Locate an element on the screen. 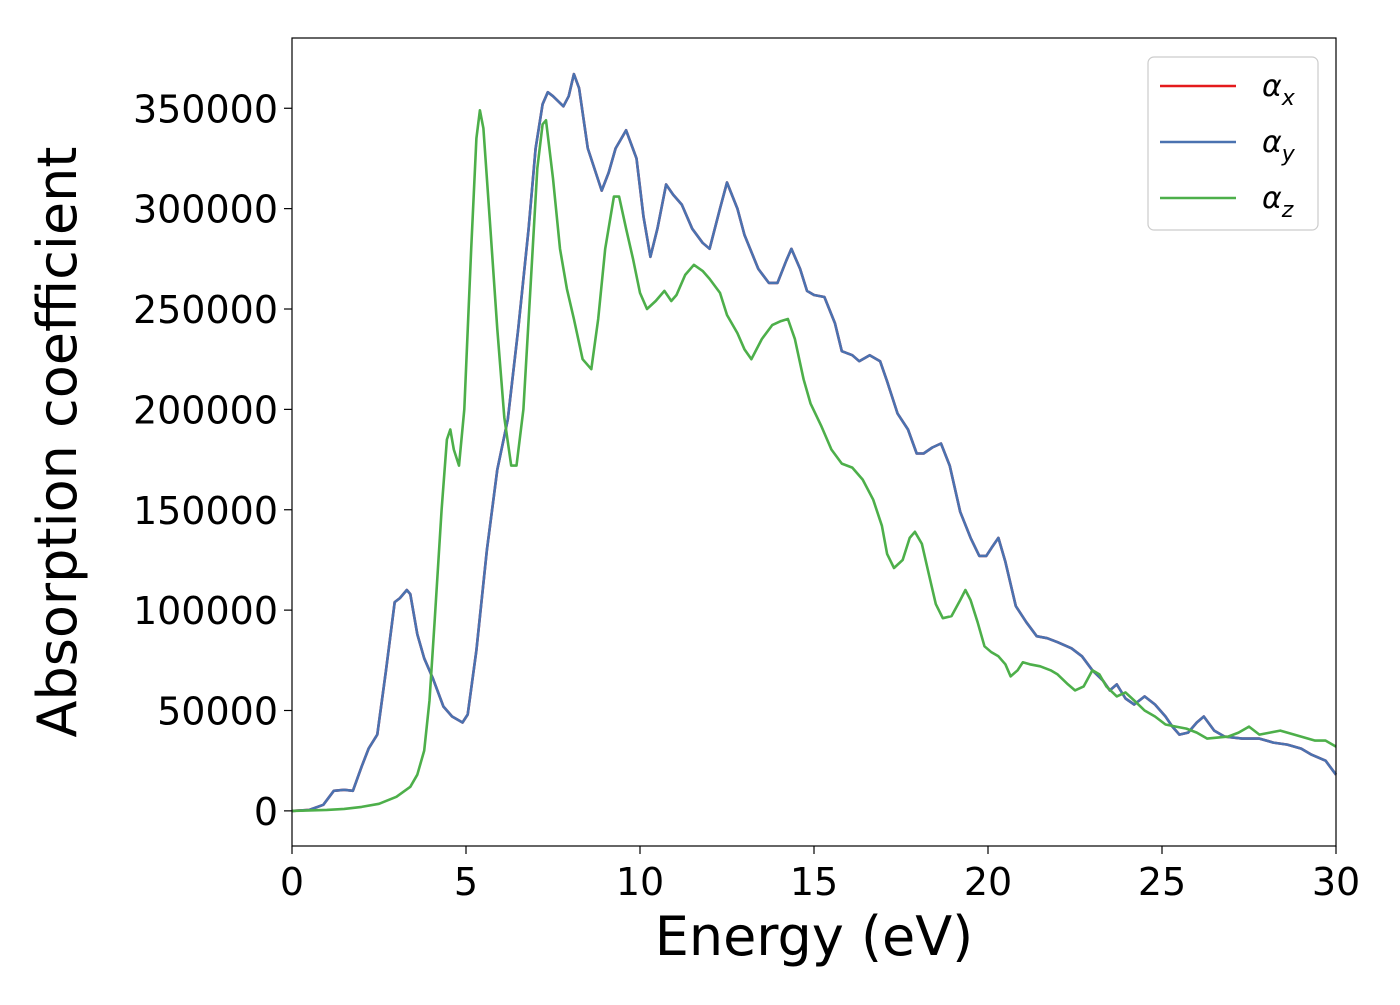 The image size is (1400, 1005). y-tick-label: 150000 is located at coordinates (205, 511).